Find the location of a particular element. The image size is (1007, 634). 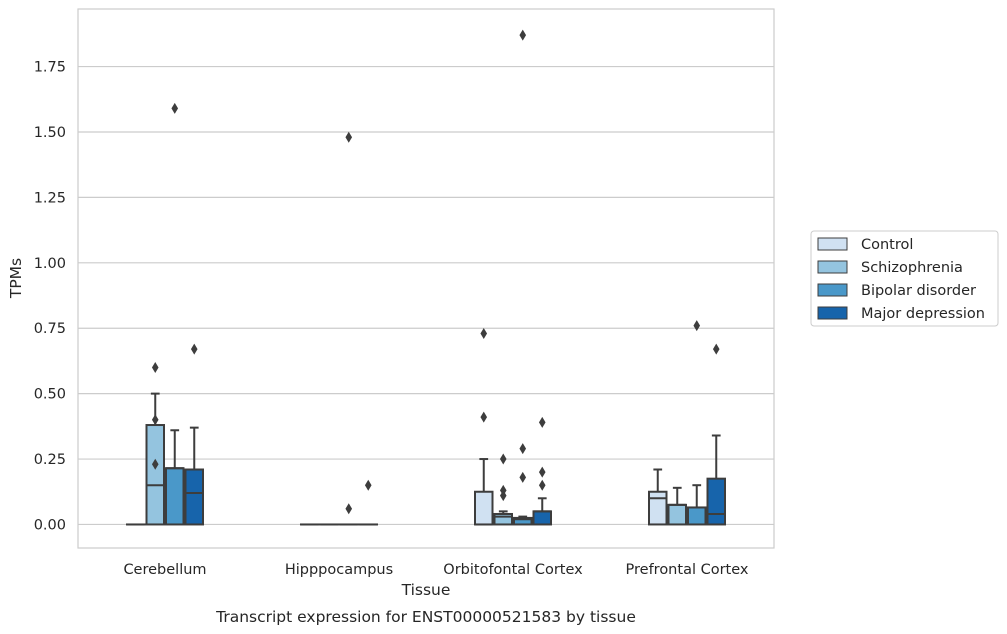

y-tick-labels: 0.00 0.25 0.50 0.75 1.00 1.25 1.50 1.75 is located at coordinates (50, 297).